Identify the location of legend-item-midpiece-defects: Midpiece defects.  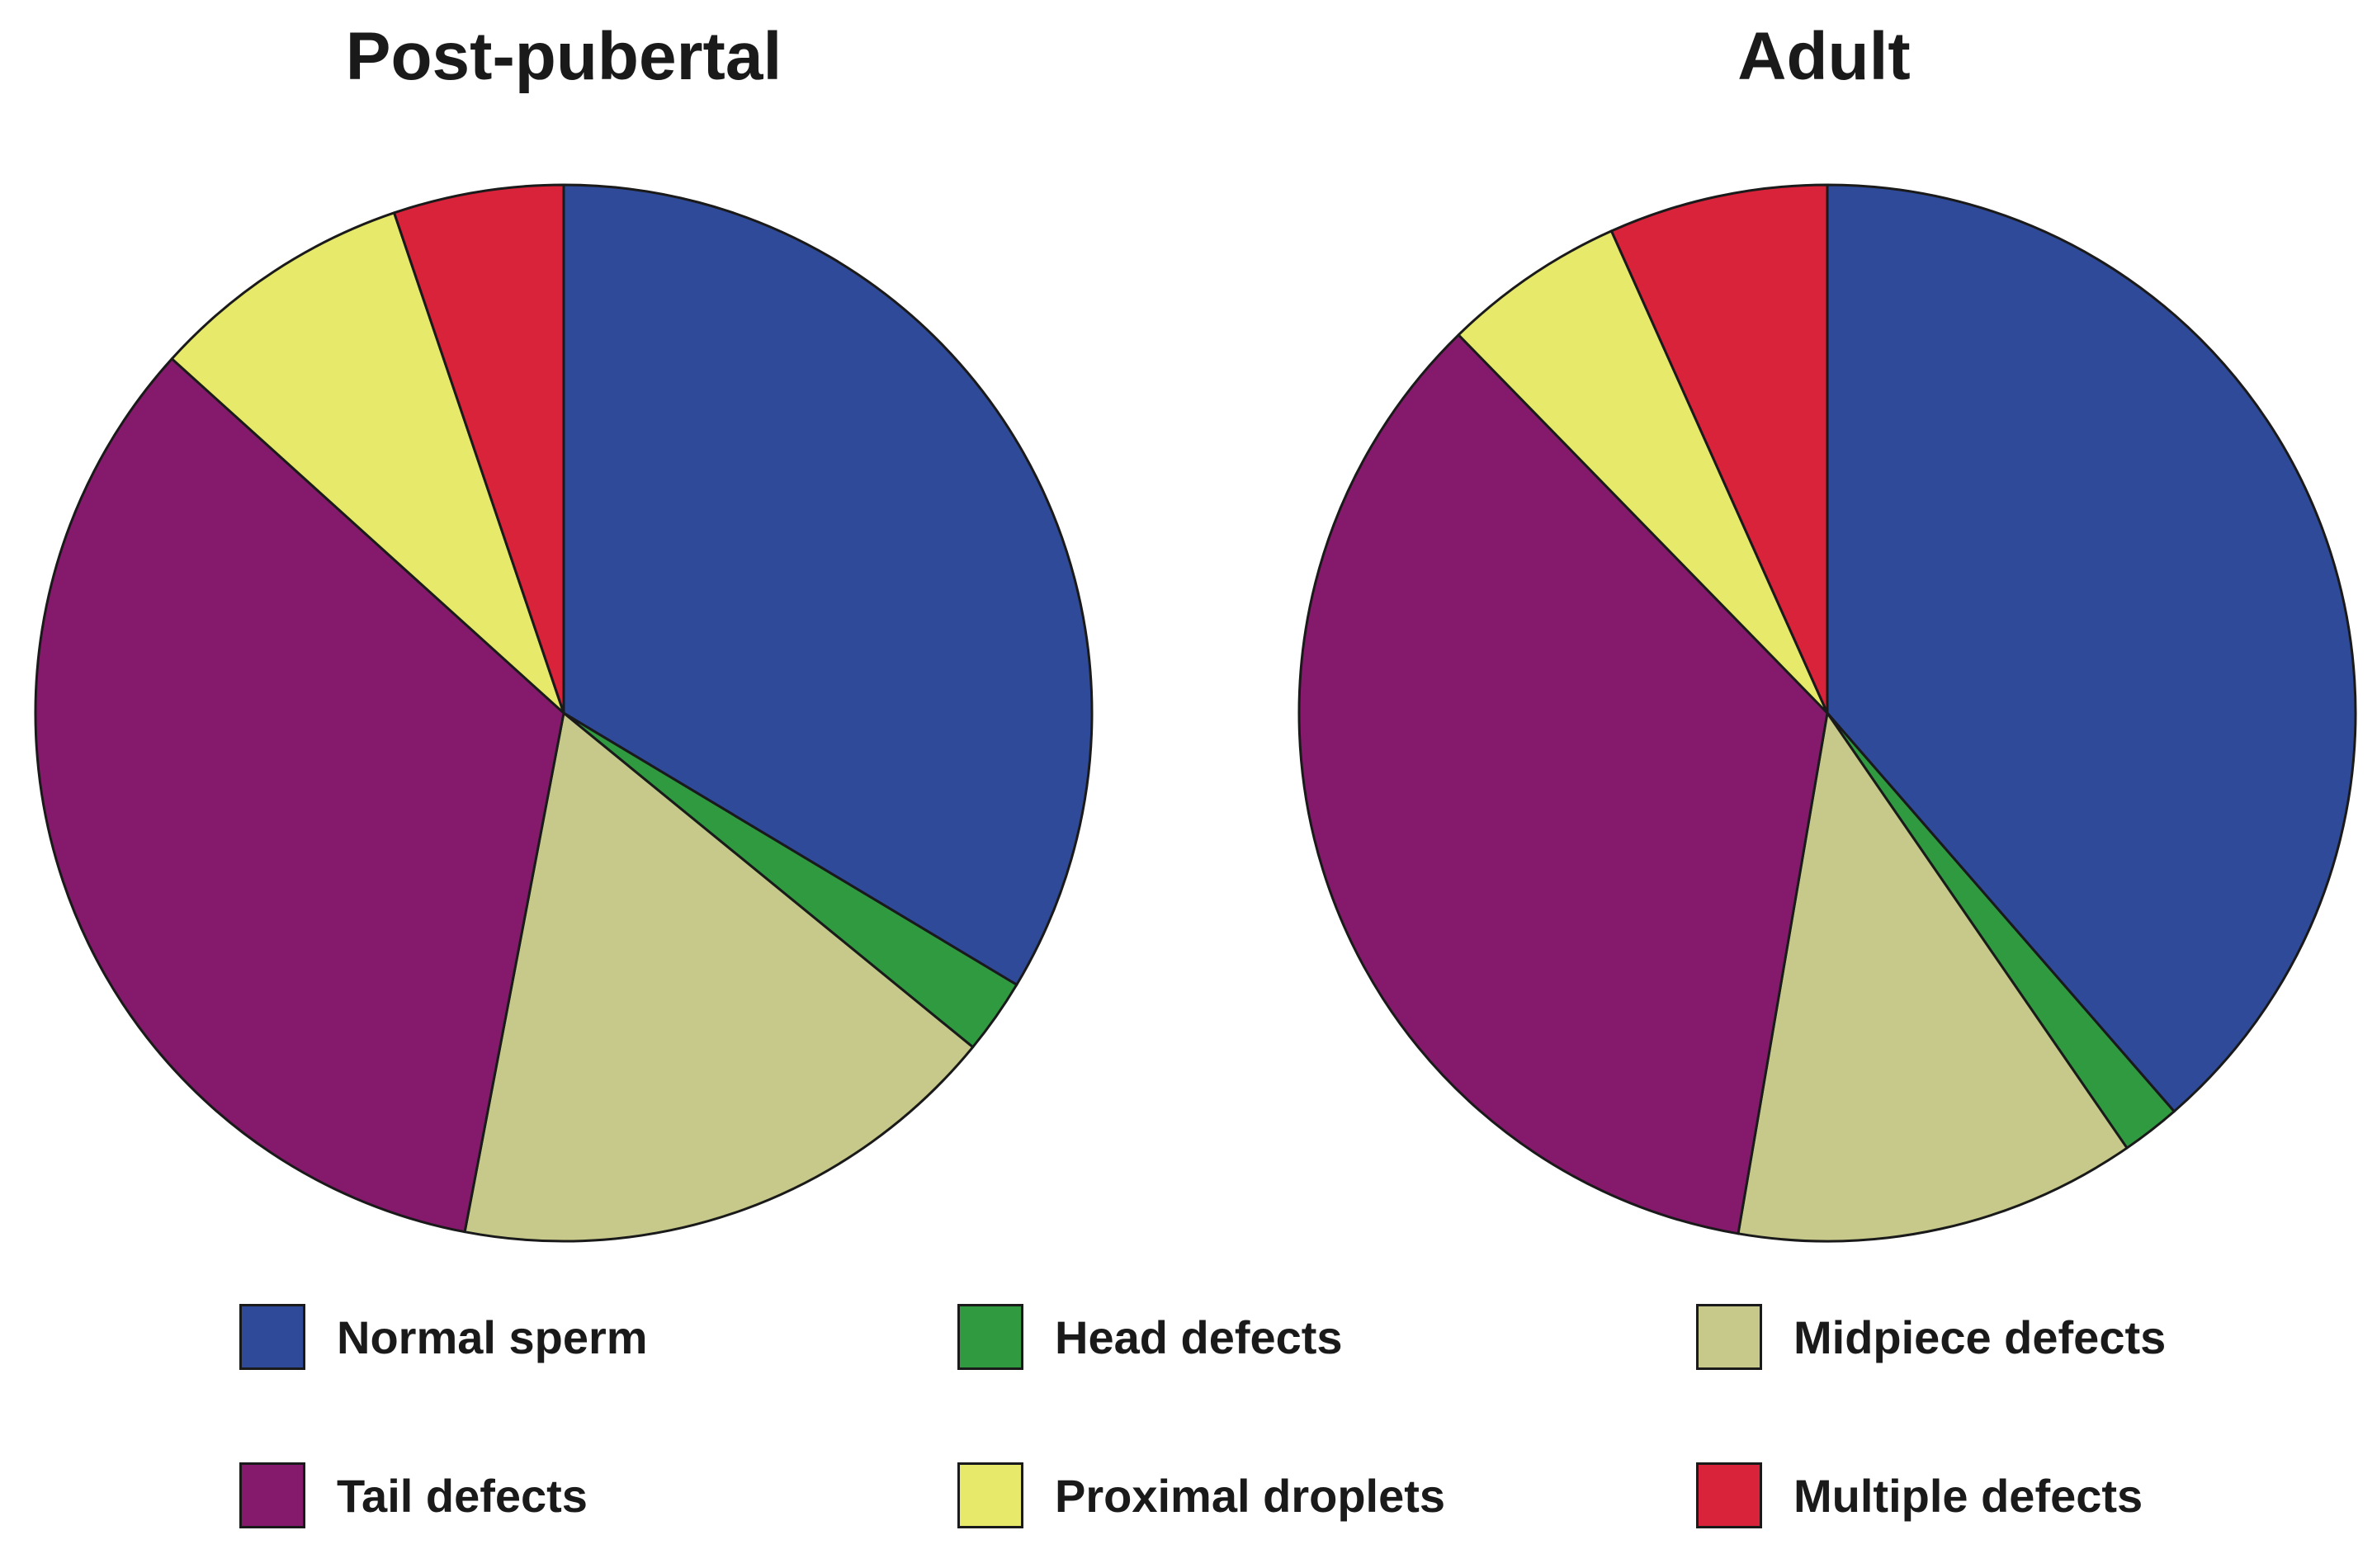
(1931, 1337).